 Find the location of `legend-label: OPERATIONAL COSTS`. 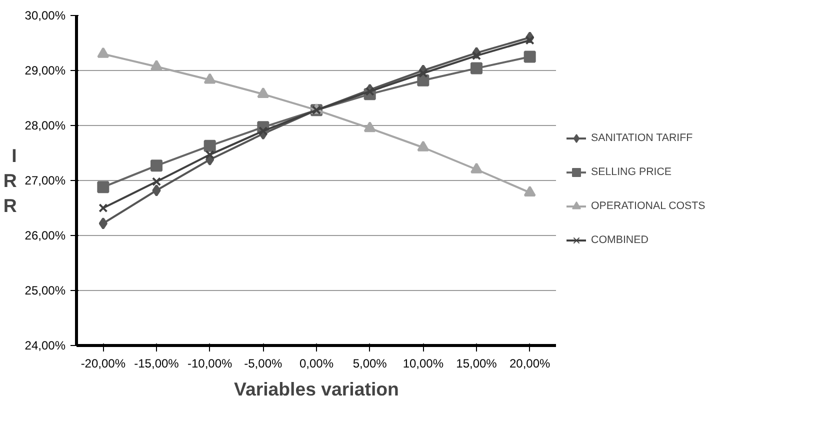

legend-label: OPERATIONAL COSTS is located at coordinates (648, 206).